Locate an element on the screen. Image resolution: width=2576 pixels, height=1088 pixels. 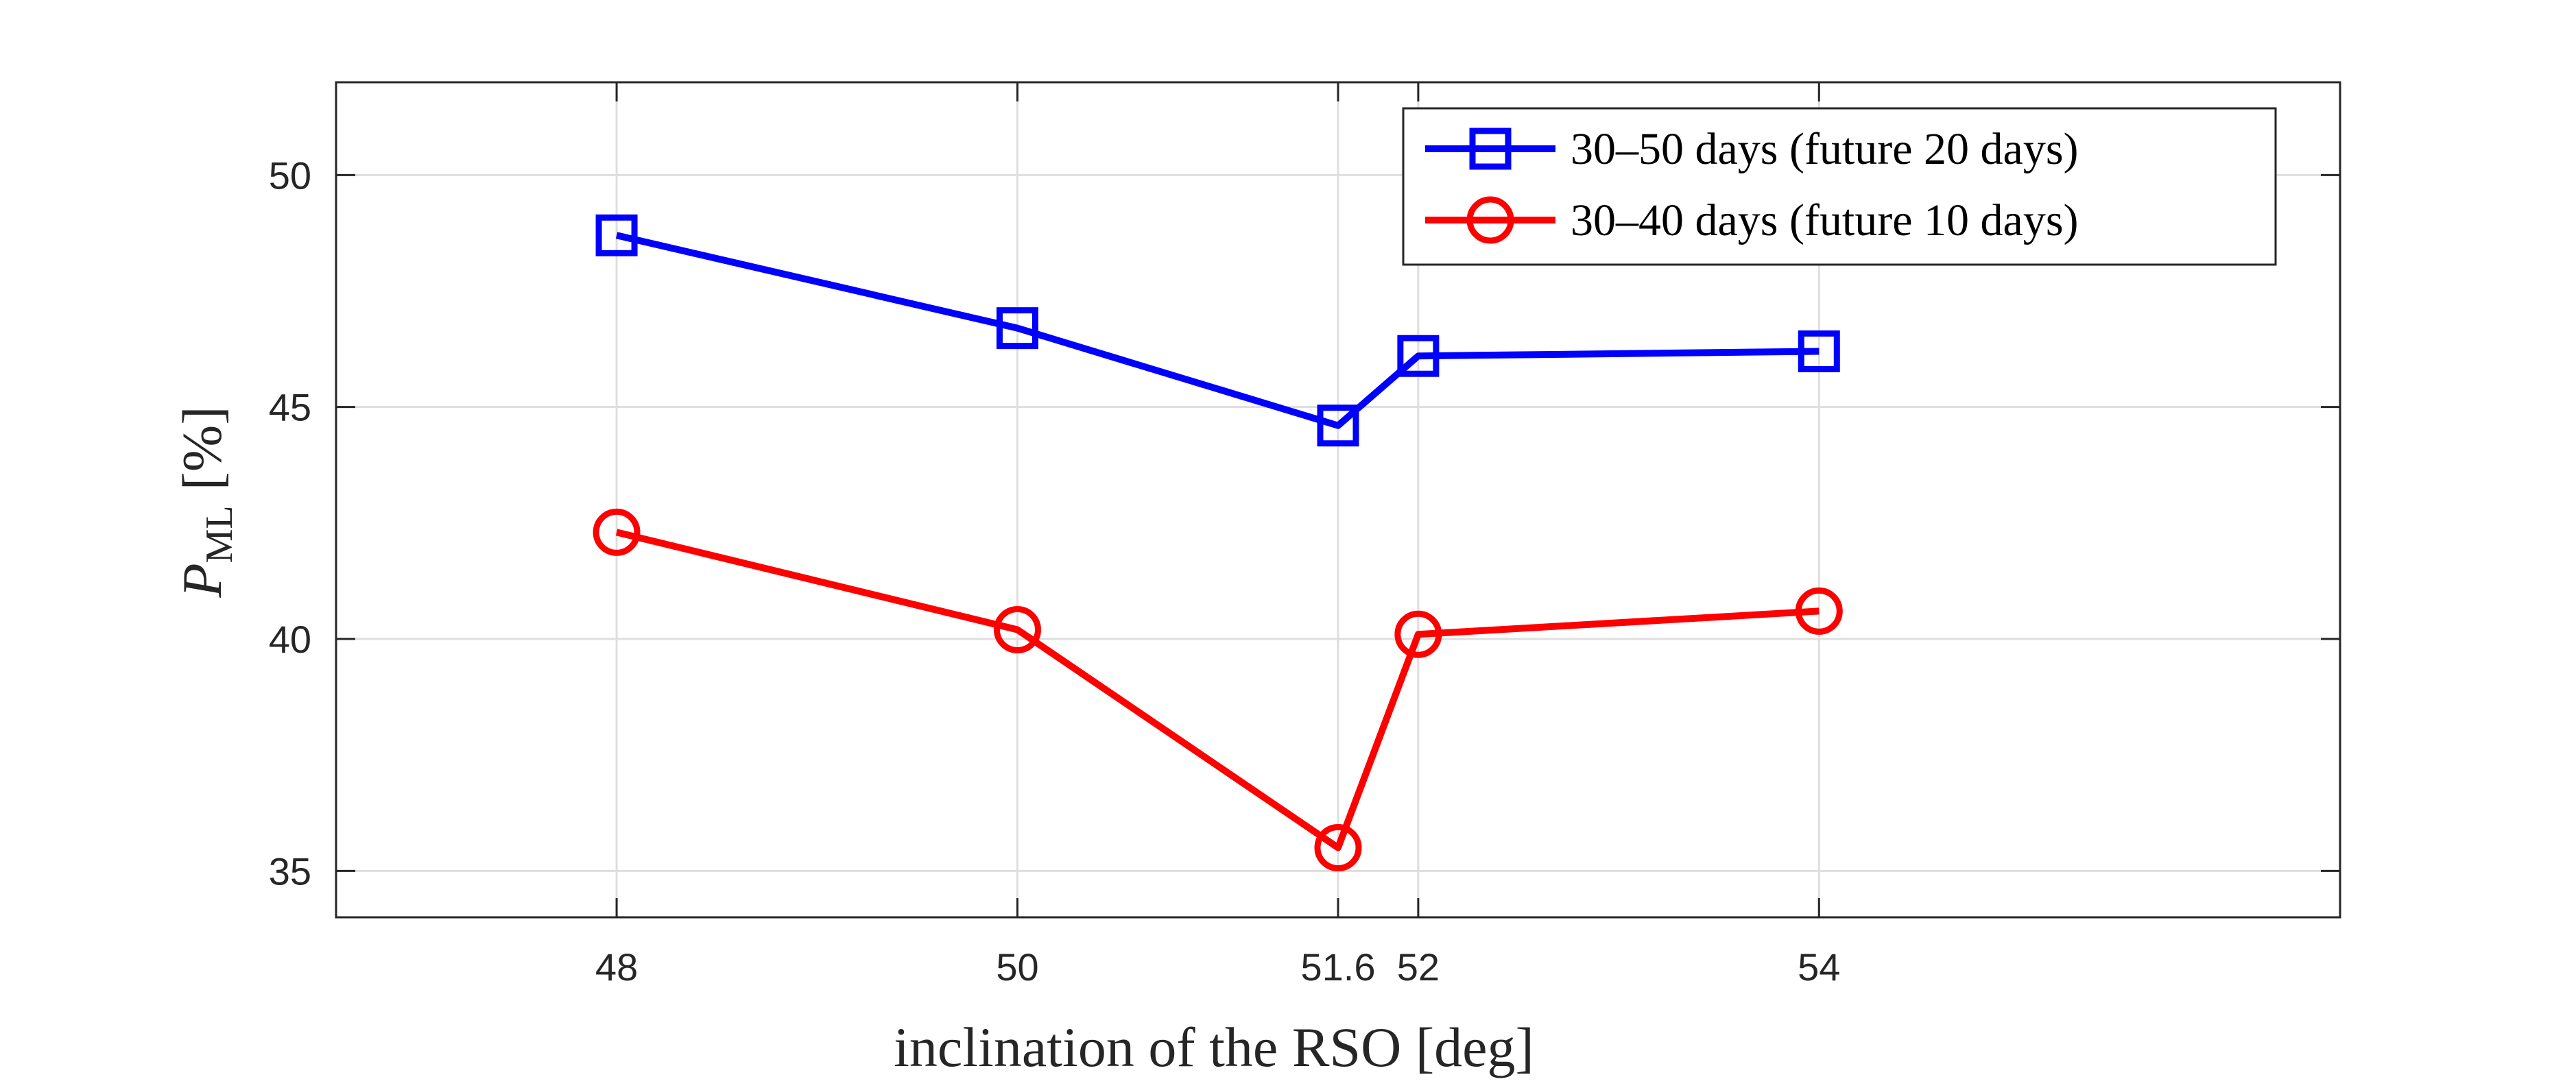
y-axis-subscript: ML is located at coordinates (219, 534).